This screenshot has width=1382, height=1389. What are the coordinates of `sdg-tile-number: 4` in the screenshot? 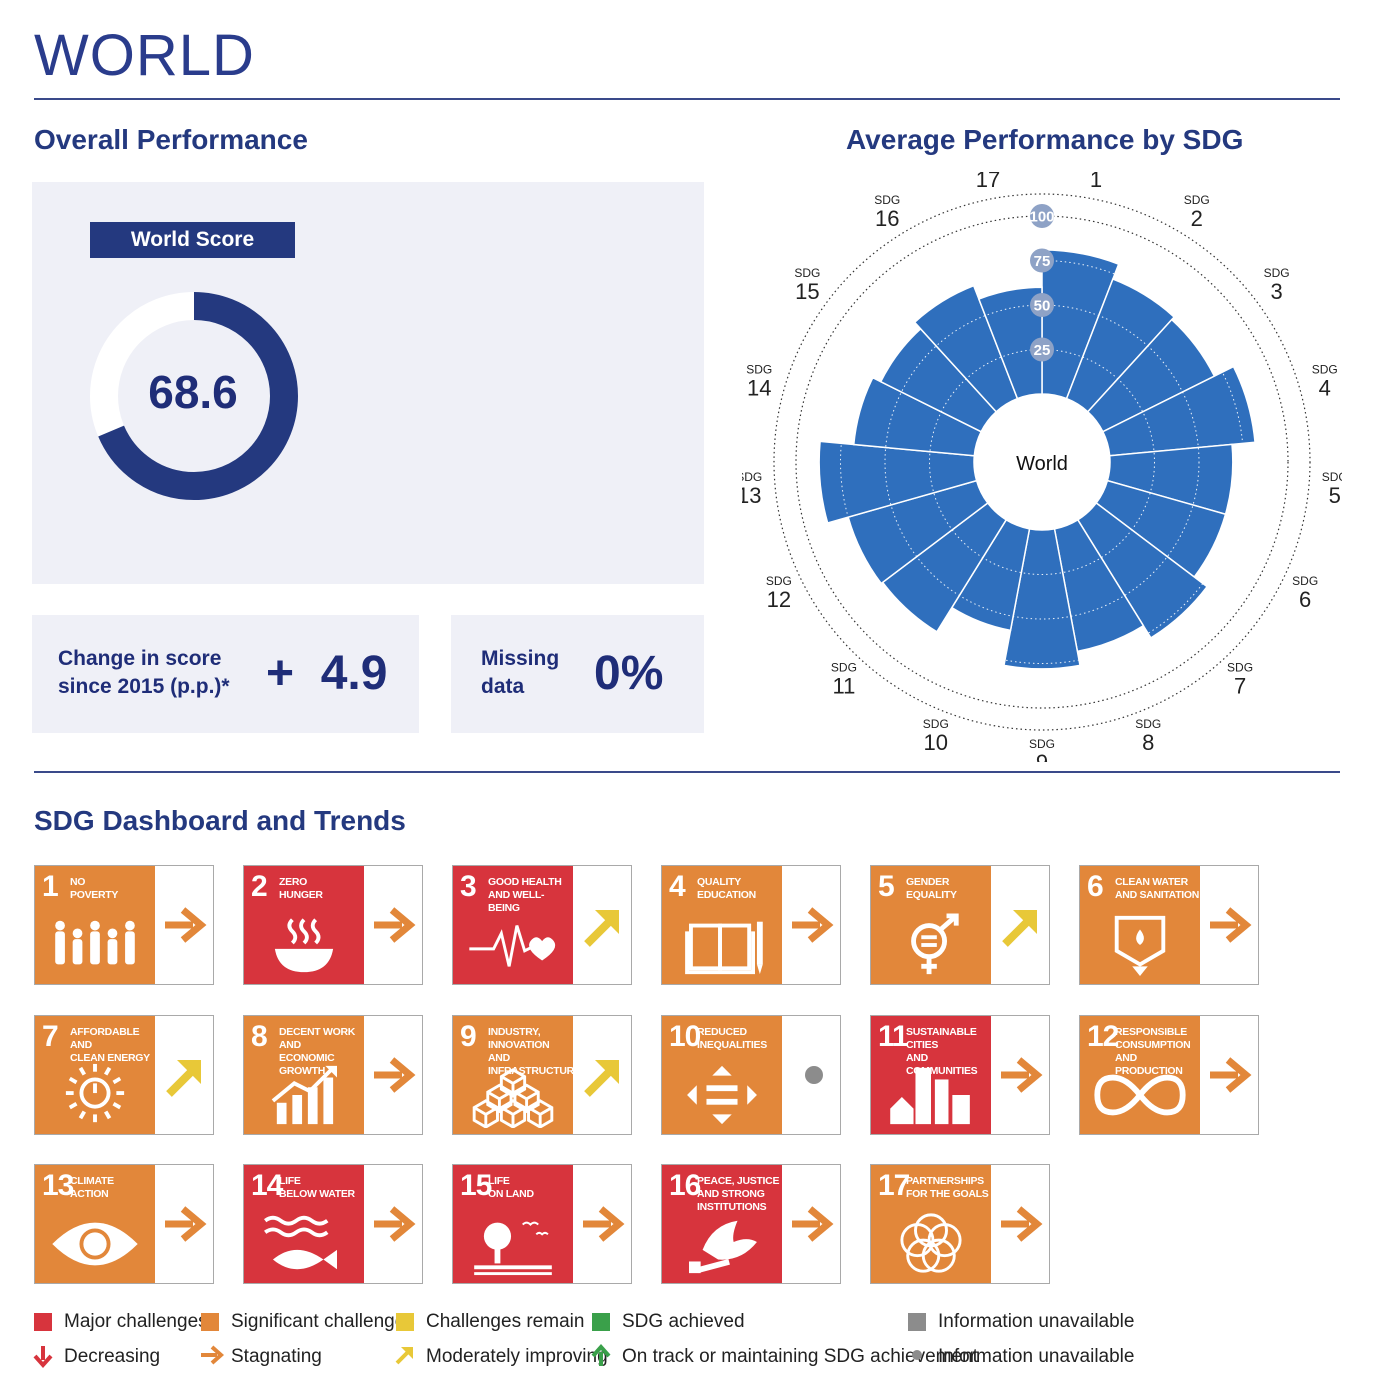 It's located at (677, 886).